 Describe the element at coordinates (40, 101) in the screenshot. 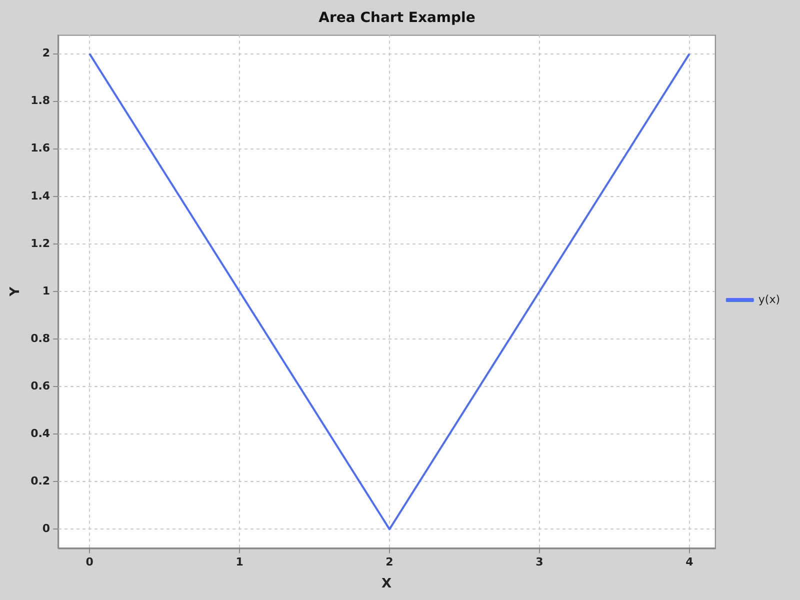

I see `y-tick-label: 1.8` at that location.